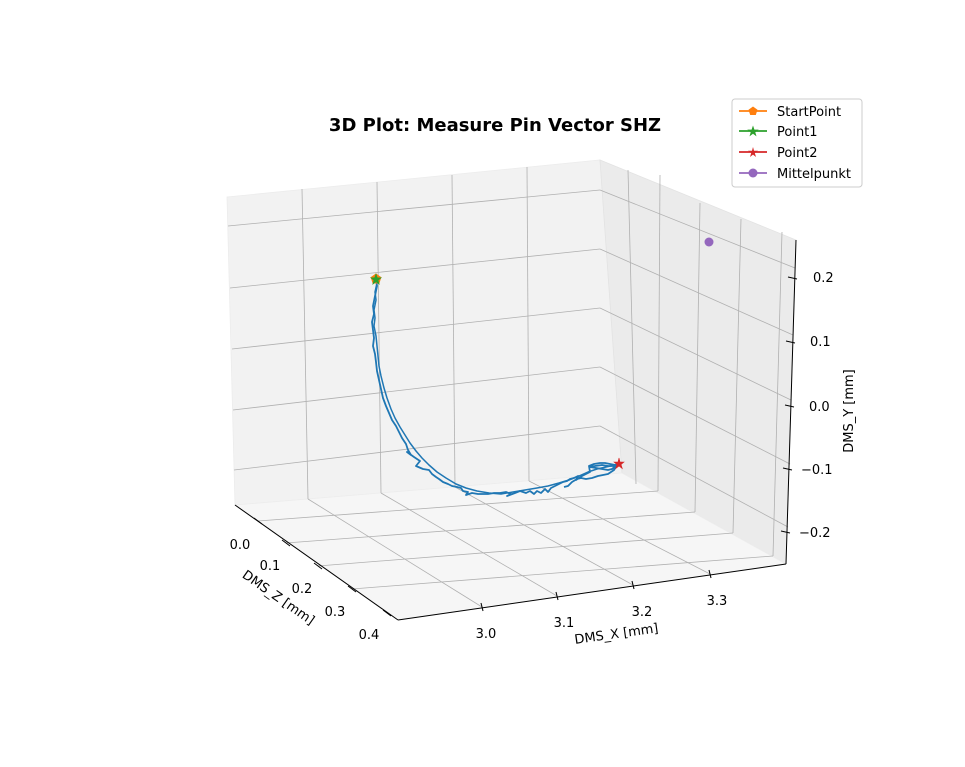 This screenshot has height=767, width=965. I want to click on y-axis-label: DMS_Y [mm], so click(849, 411).